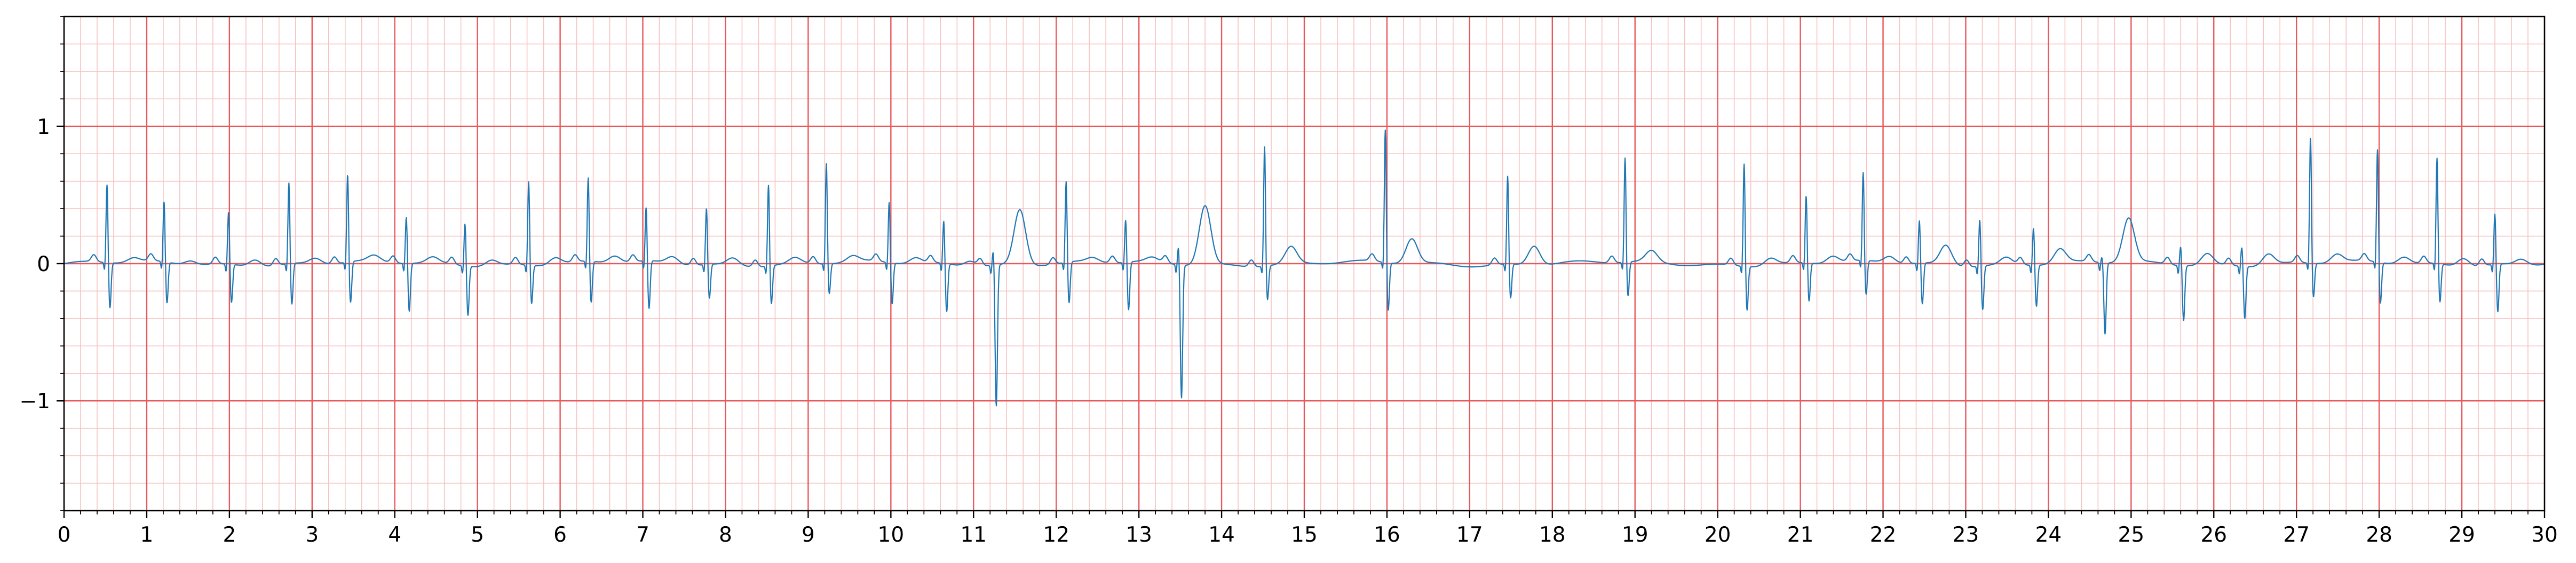  What do you see at coordinates (1387, 535) in the screenshot?
I see `x-tick-label: 16` at bounding box center [1387, 535].